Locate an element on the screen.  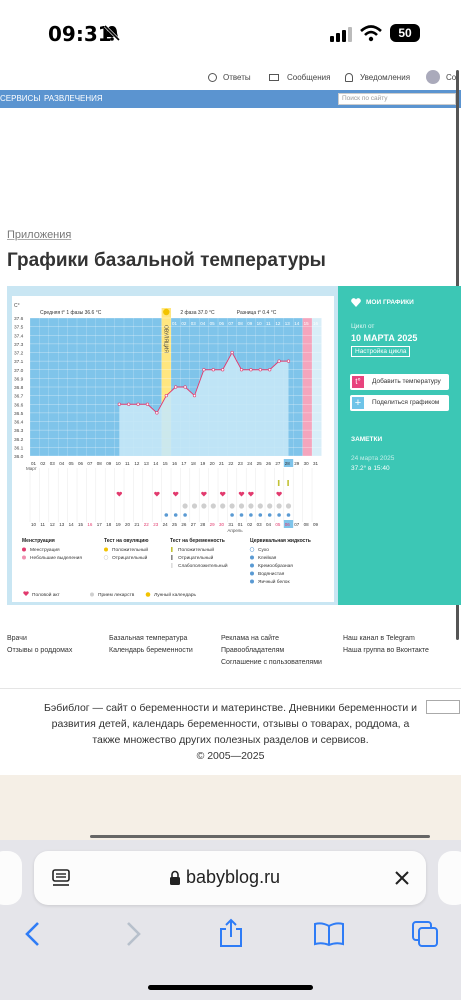
answers-link: Ответы is located at coordinates (237, 77).